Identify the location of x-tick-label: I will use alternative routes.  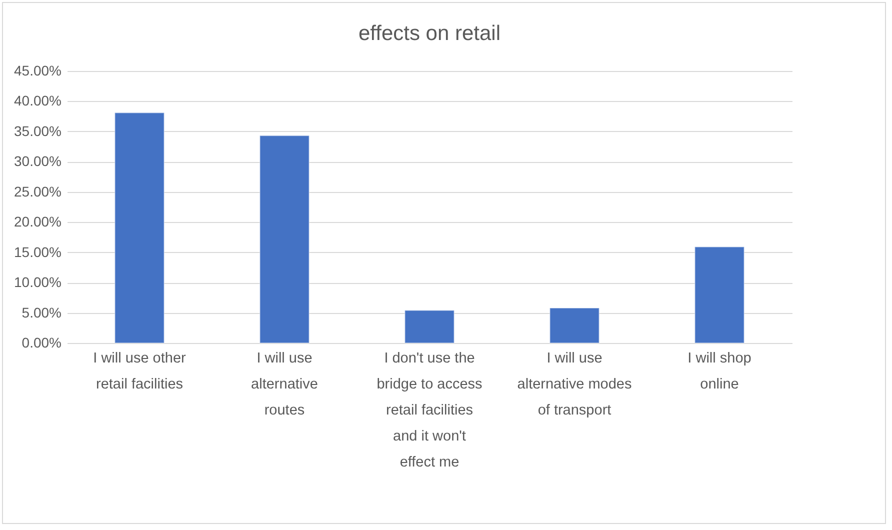
(284, 384).